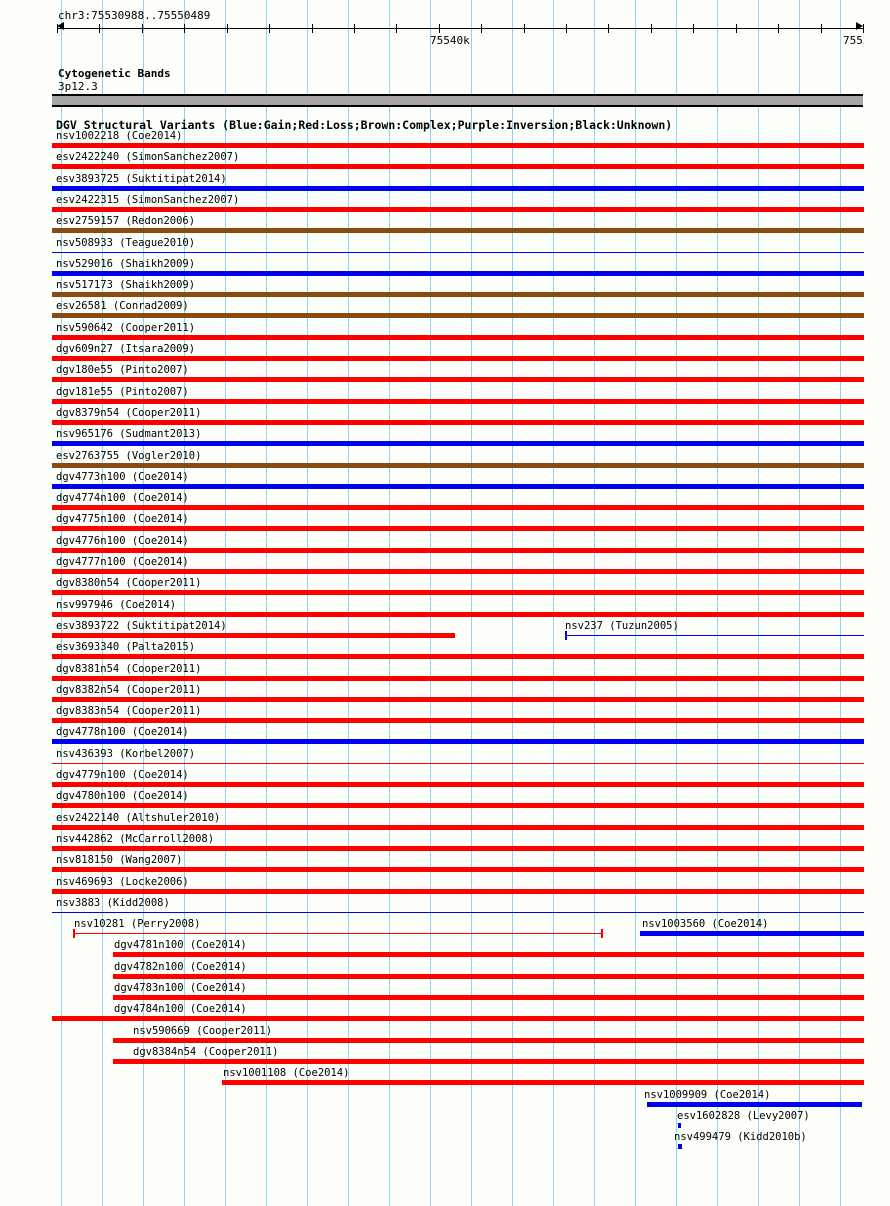 Image resolution: width=890 pixels, height=1206 pixels. Describe the element at coordinates (445, 928) in the screenshot. I see `variant-track-row: nsv10281 (Perry2008) nsv1003560 (Coe2014)` at that location.